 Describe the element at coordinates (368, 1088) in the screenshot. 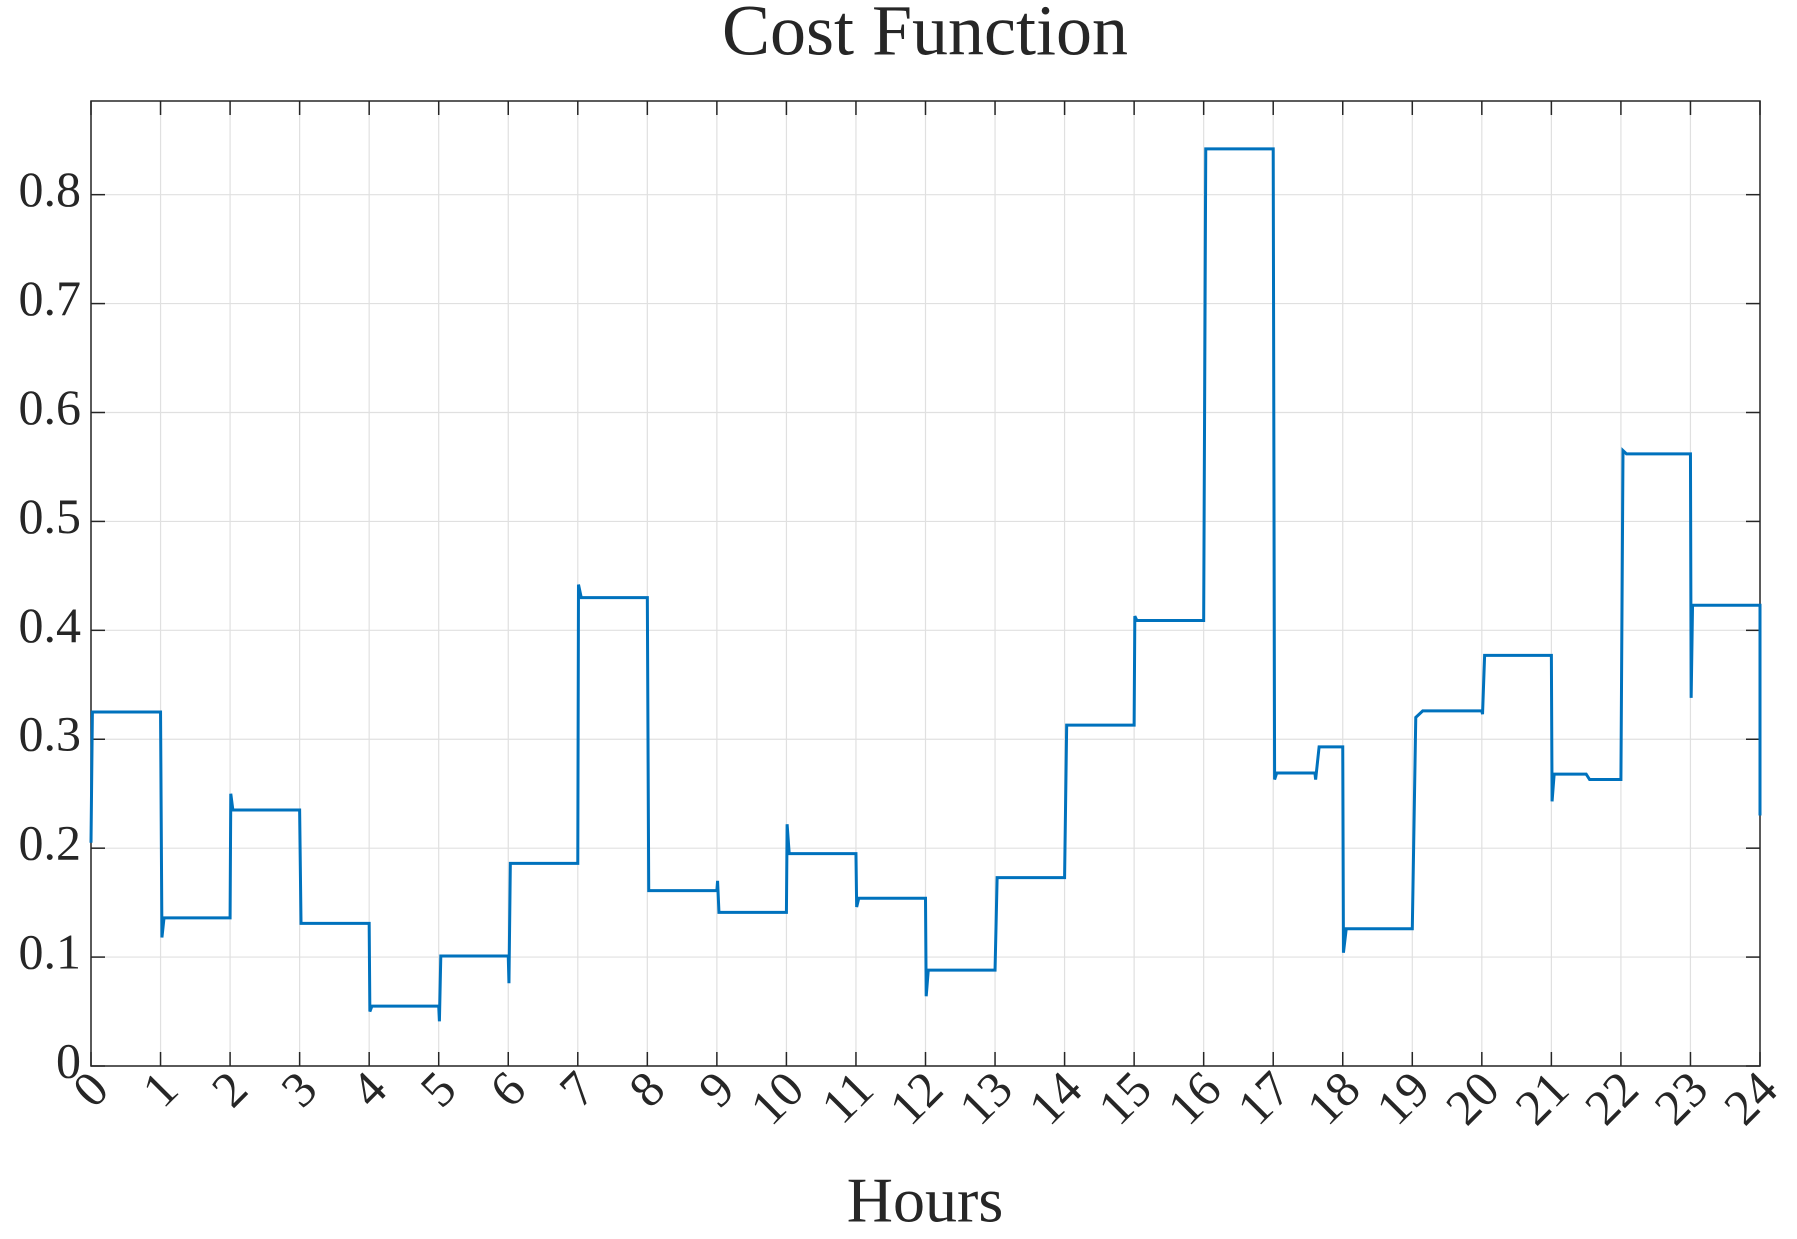

I see `x-tick-label: 4` at that location.